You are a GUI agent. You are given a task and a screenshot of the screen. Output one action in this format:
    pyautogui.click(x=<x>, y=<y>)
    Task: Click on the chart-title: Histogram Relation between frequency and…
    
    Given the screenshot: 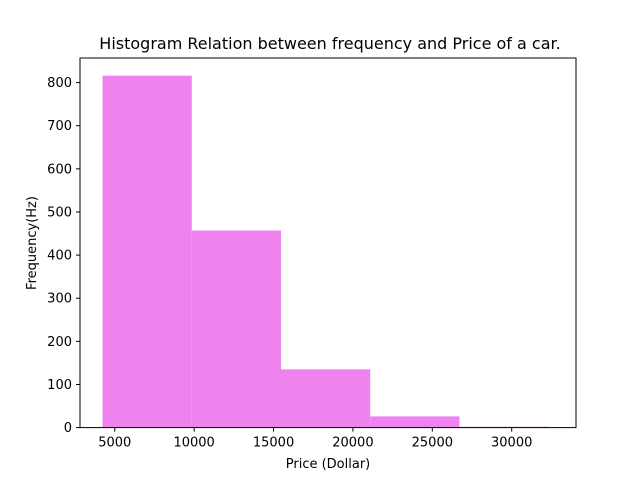 What is the action you would take?
    pyautogui.click(x=329, y=43)
    